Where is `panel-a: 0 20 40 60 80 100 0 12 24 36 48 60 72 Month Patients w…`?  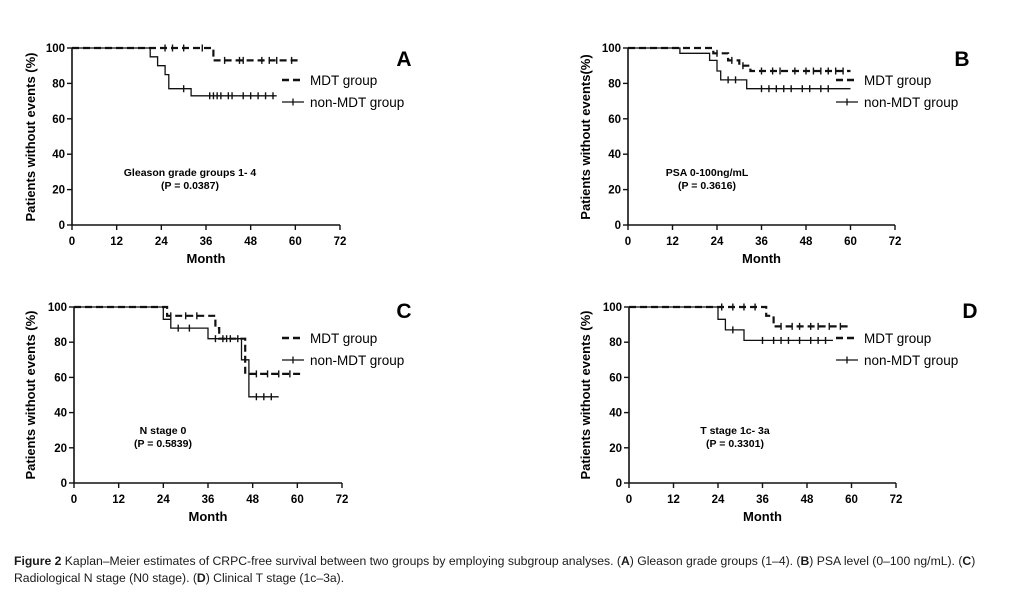
panel-a: 0 20 40 60 80 100 0 12 24 36 48 60 72 Month Patients w… is located at coordinates (217, 154).